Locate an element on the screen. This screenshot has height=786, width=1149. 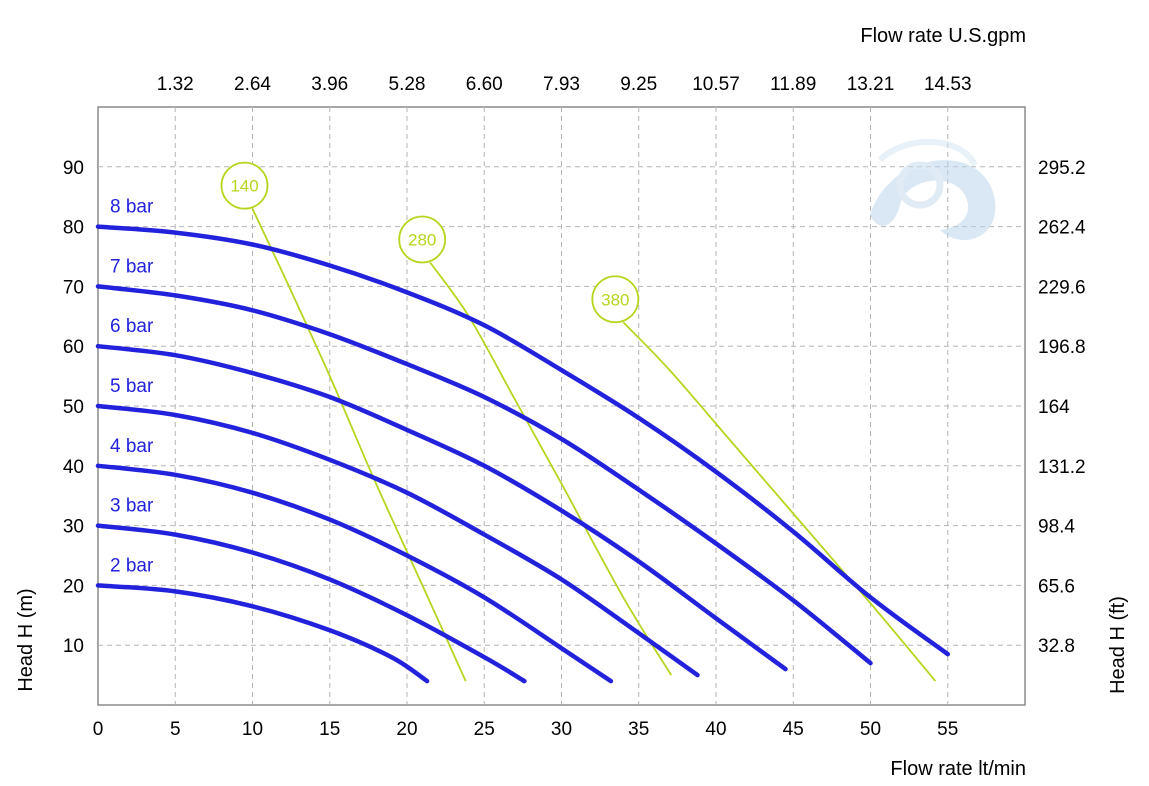
y-right-tick-label: 262.4 is located at coordinates (1062, 228).